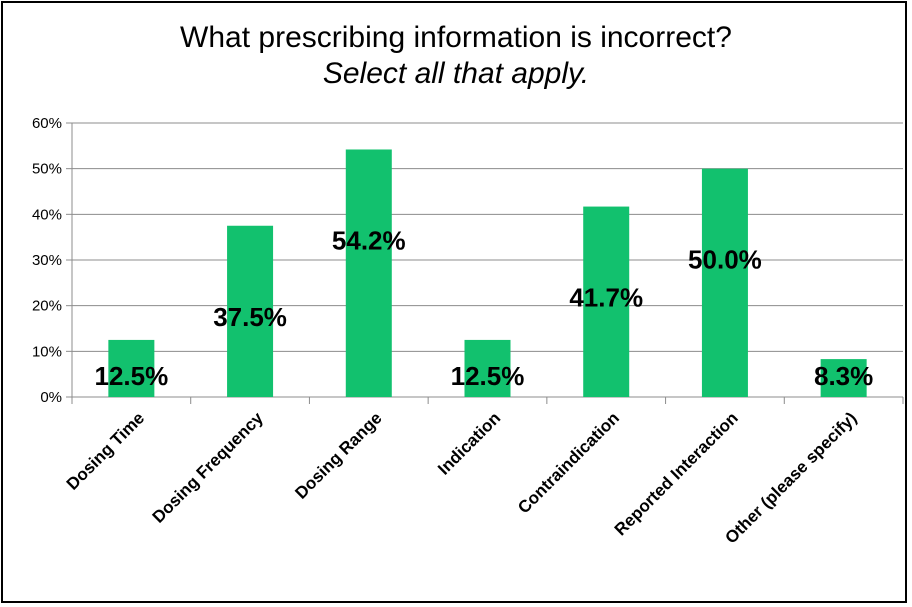  Describe the element at coordinates (456, 73) in the screenshot. I see `chart-subtitle: Select all that apply.` at that location.